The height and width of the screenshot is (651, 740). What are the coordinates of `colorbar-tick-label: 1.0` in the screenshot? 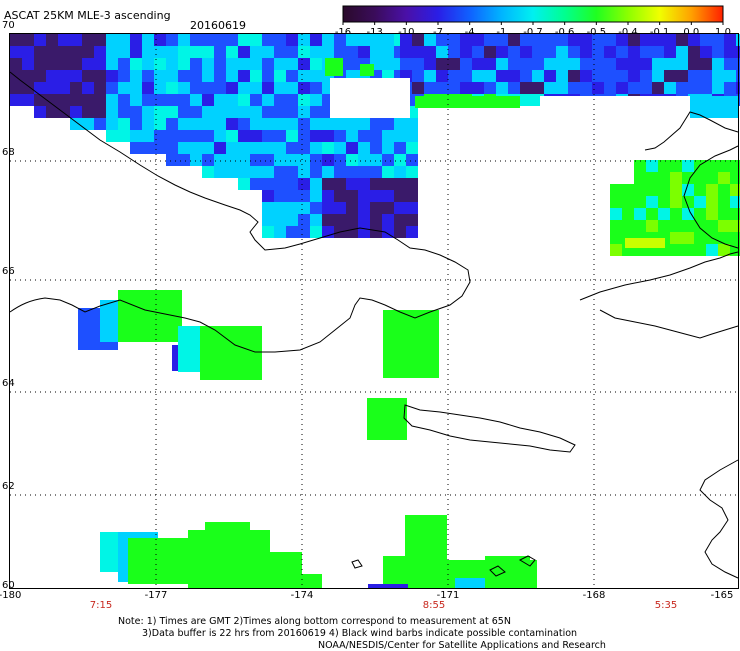 It's located at (723, 32).